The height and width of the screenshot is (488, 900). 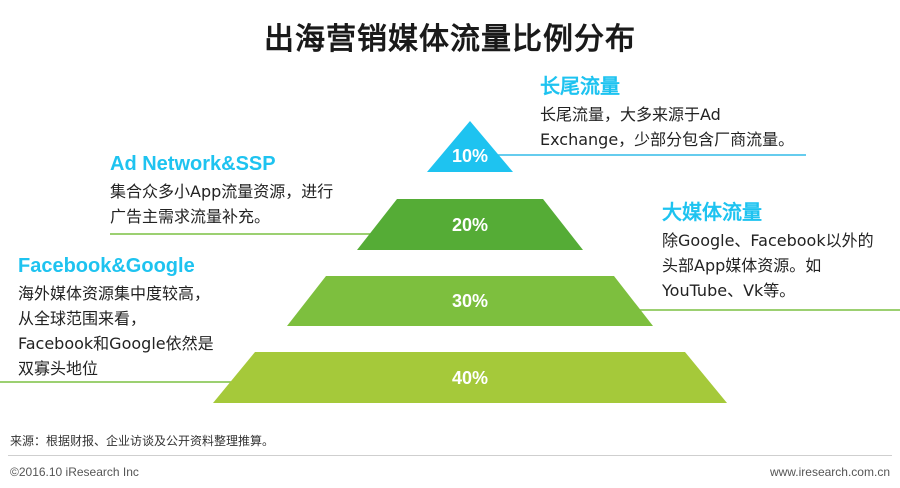 I want to click on source-note: 来源：根据财报、企业访谈及公开资料整理推算。, so click(x=142, y=441).